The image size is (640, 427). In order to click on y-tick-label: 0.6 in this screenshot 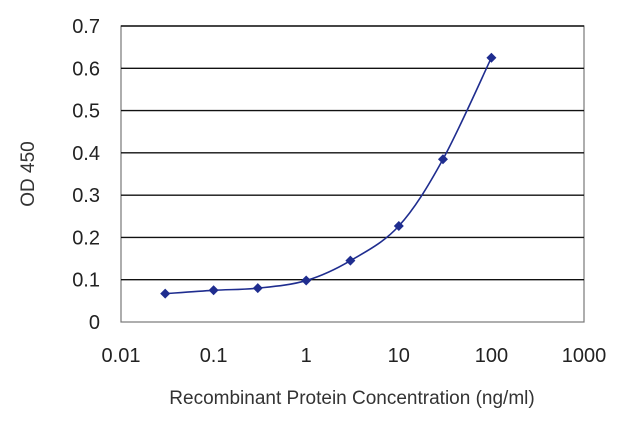, I will do `click(86, 69)`.